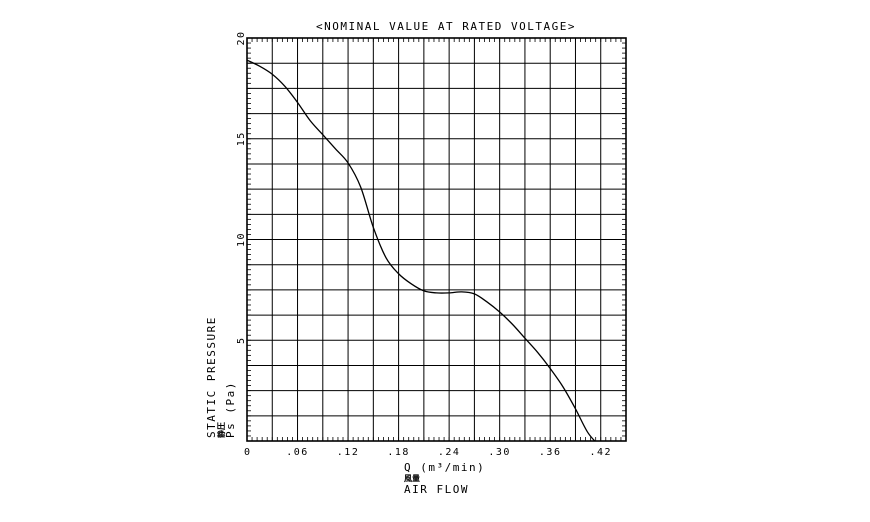 Image resolution: width=870 pixels, height=522 pixels. I want to click on y-tick-label: 20, so click(241, 37).